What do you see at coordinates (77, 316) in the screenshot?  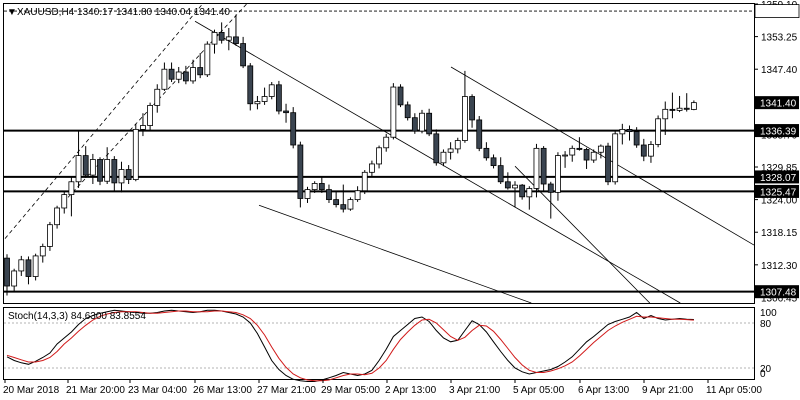 I see `stoch-title: Stoch(14,3,3) 84.6300 83.8554` at bounding box center [77, 316].